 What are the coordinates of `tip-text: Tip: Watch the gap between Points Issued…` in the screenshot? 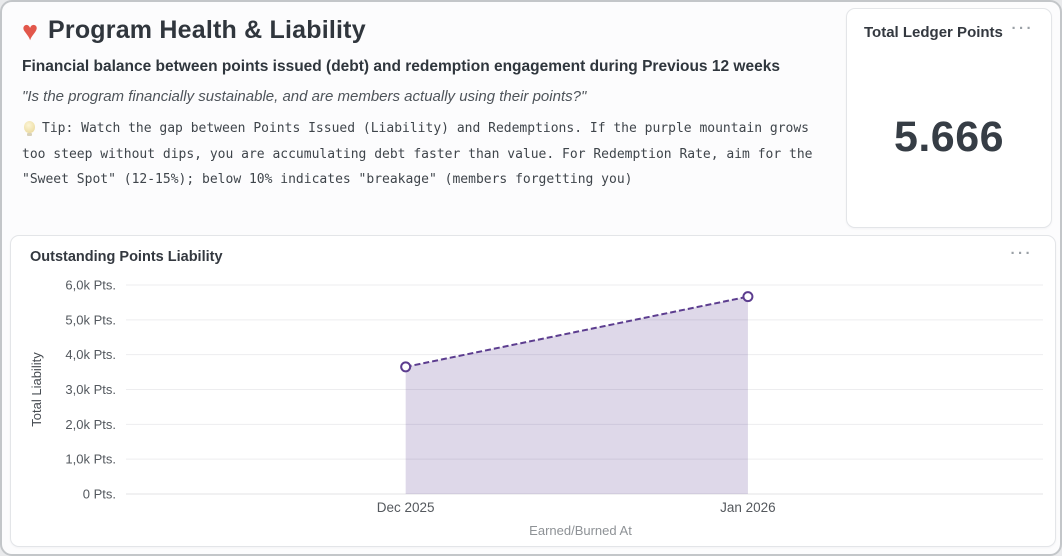 It's located at (429, 154).